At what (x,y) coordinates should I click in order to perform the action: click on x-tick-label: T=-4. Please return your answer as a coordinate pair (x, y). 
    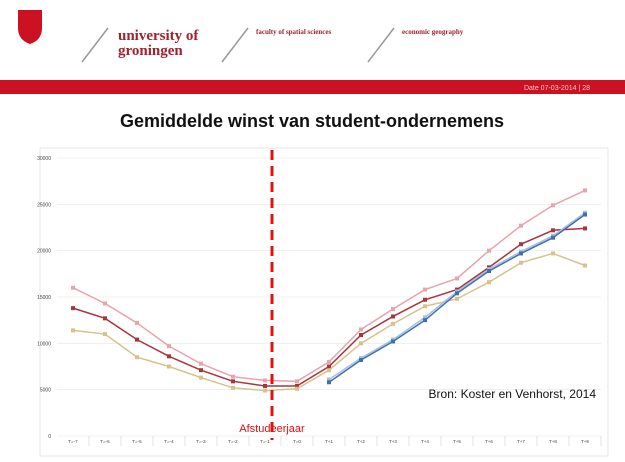
    Looking at the image, I should click on (169, 441).